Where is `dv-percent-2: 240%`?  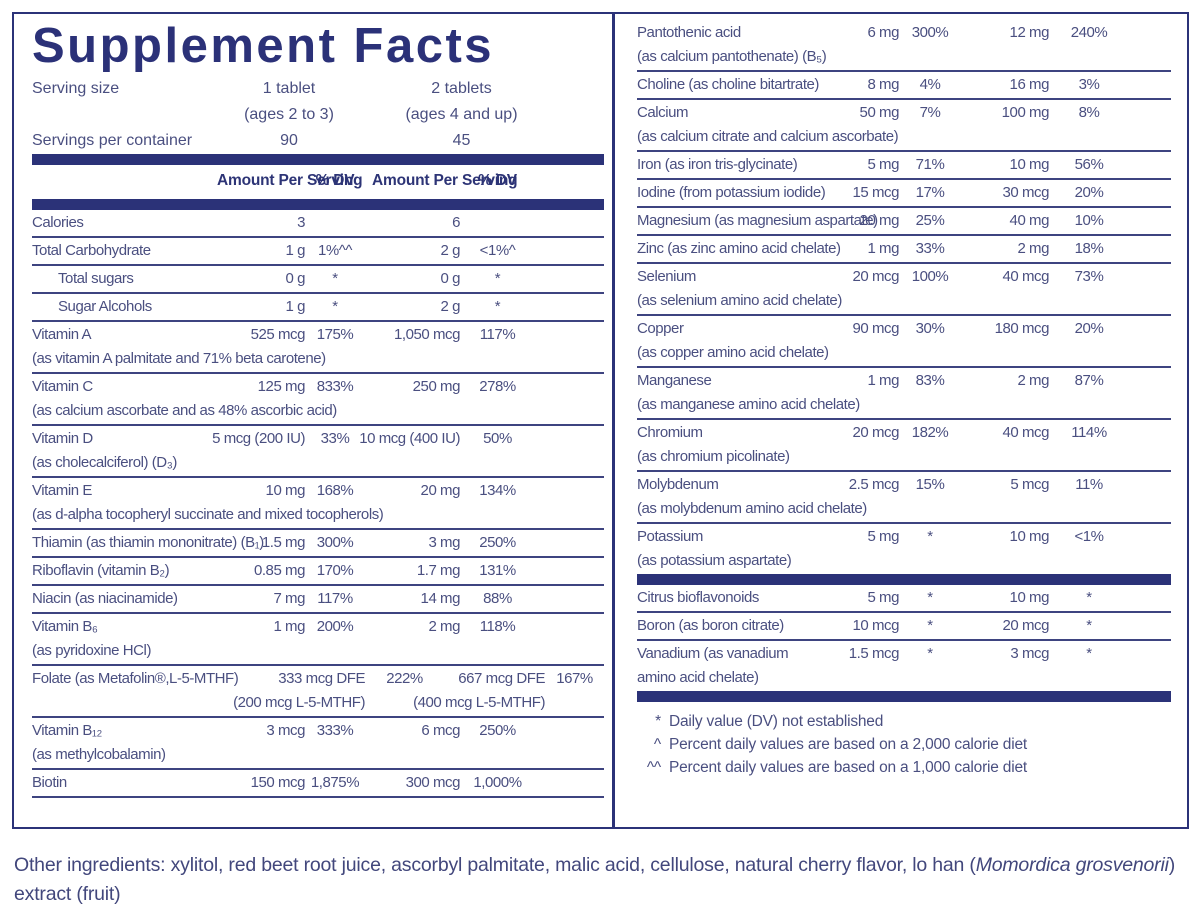
dv-percent-2: 240% is located at coordinates (1089, 32).